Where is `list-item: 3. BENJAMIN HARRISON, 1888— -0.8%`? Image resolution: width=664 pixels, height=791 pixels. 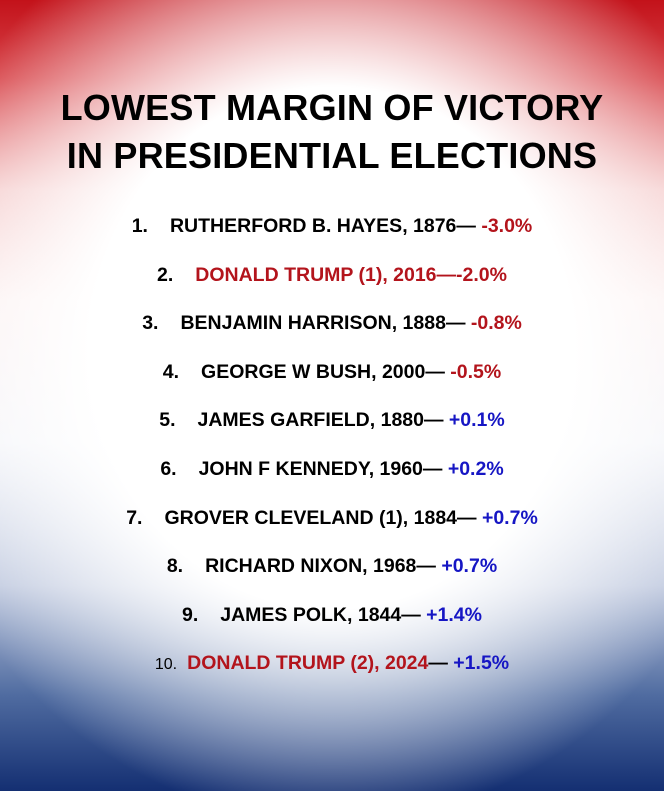
list-item: 3. BENJAMIN HARRISON, 1888— -0.8% is located at coordinates (332, 330).